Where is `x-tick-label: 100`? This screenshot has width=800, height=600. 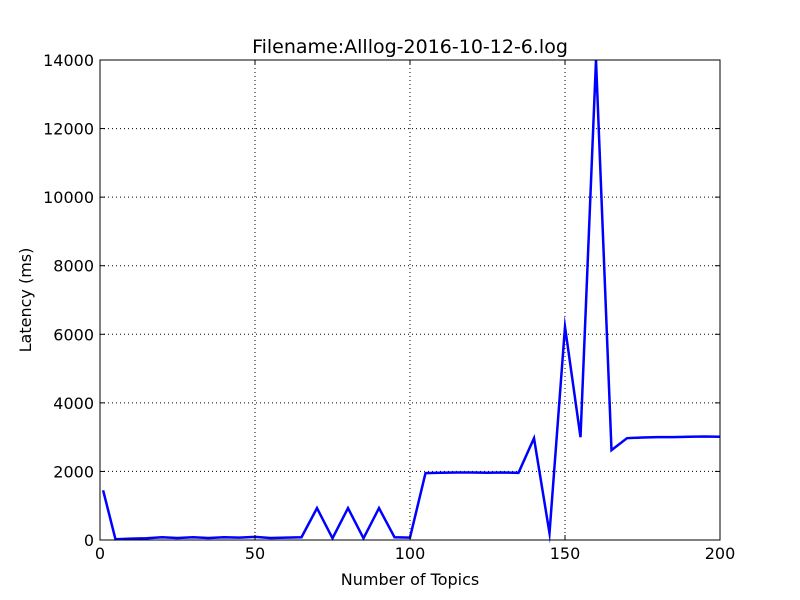 x-tick-label: 100 is located at coordinates (410, 553).